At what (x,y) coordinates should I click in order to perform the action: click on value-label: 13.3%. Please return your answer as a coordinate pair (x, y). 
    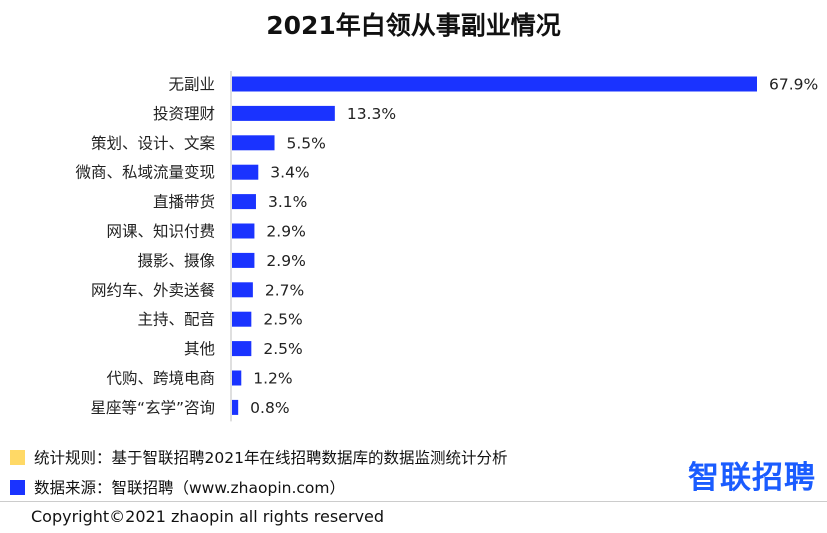
    Looking at the image, I should click on (371, 114).